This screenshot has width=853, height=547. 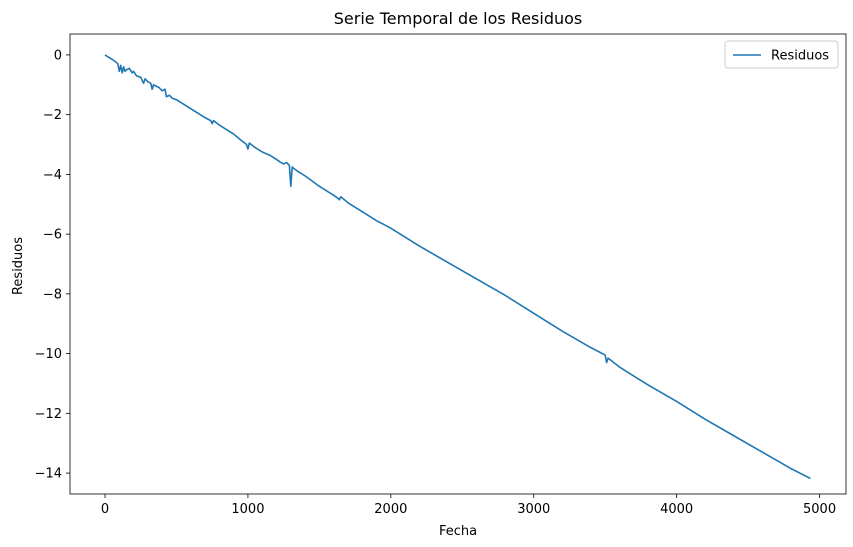 What do you see at coordinates (18, 266) in the screenshot?
I see `y-axis-label: Residuos` at bounding box center [18, 266].